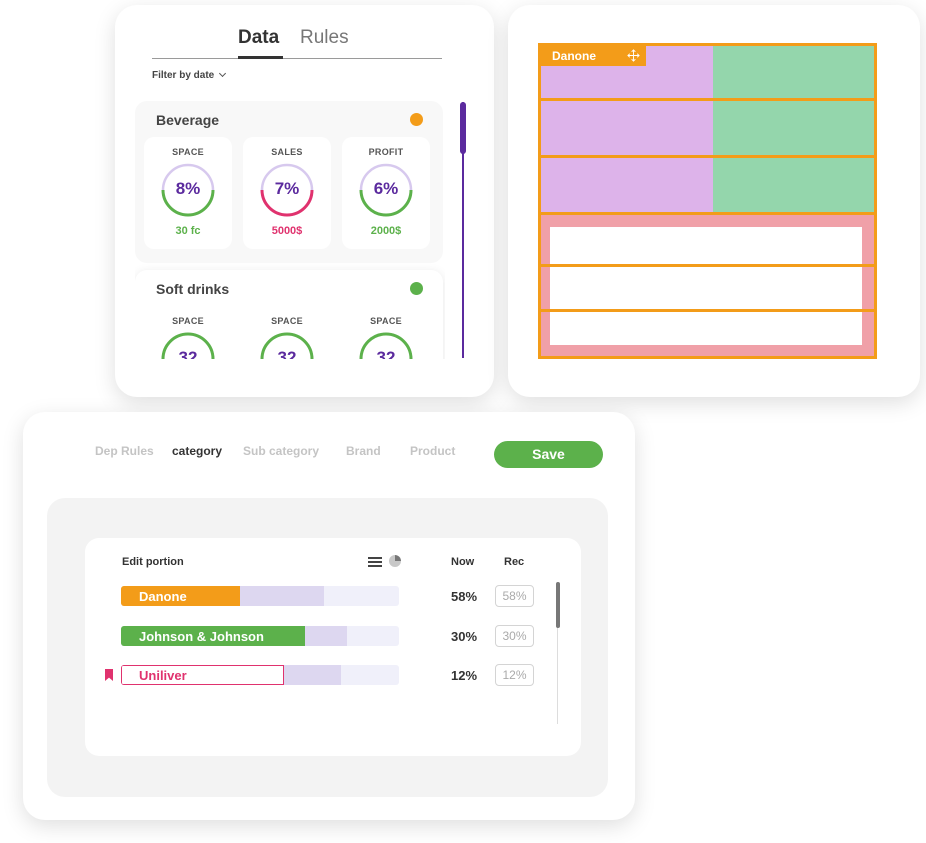  I want to click on brand-label: Johnson & Johnson, so click(201, 636).